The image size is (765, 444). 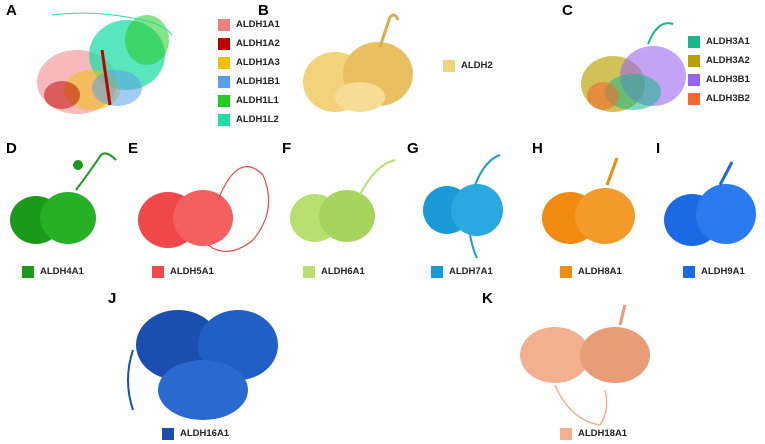 What do you see at coordinates (257, 100) in the screenshot?
I see `legend-label: ALDH1L1` at bounding box center [257, 100].